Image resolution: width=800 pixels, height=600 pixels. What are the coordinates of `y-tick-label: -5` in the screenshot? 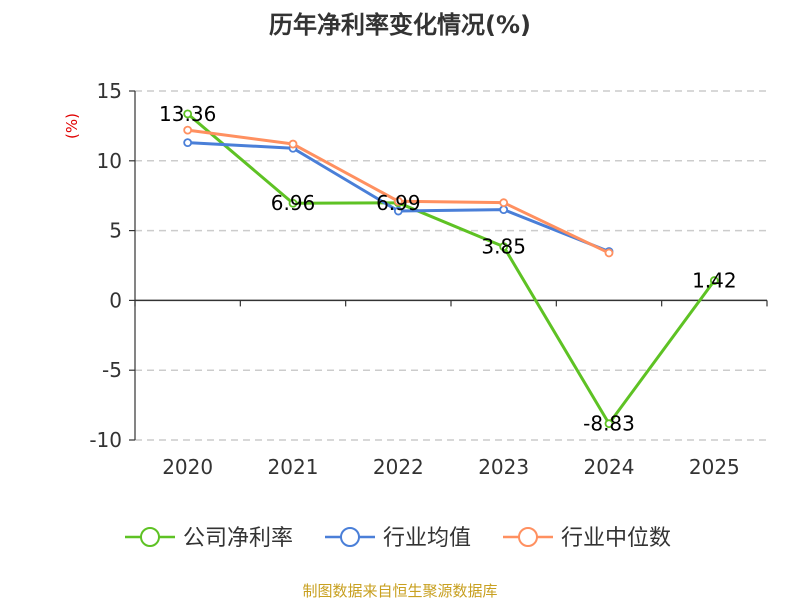 It's located at (112, 370).